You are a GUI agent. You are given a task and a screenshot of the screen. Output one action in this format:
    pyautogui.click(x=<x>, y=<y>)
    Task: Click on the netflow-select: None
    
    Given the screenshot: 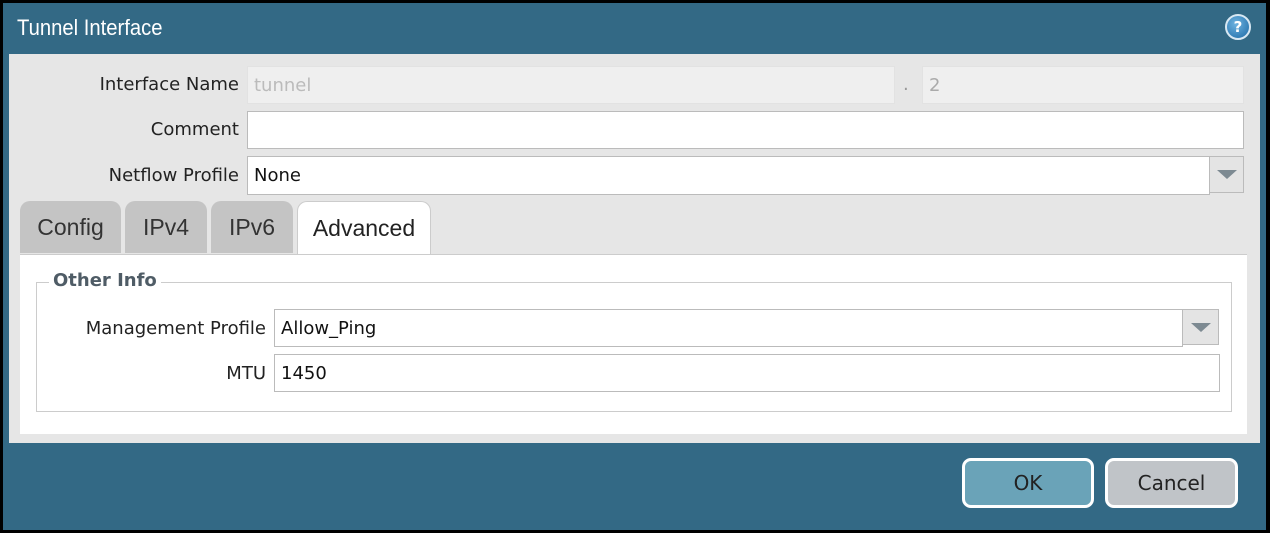 What is the action you would take?
    pyautogui.click(x=728, y=175)
    